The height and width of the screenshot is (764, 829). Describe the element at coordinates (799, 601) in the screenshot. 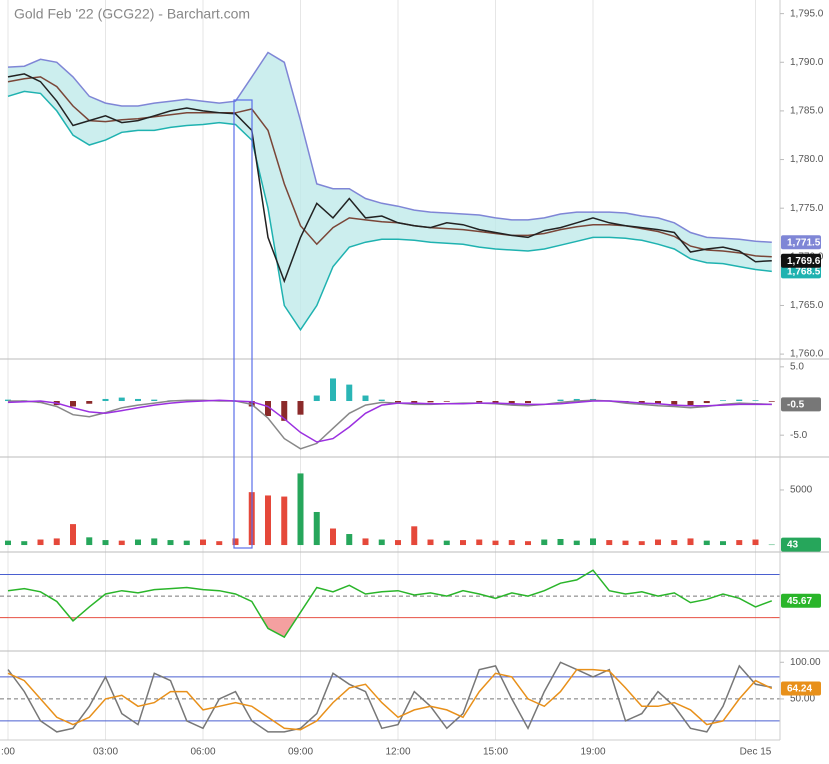

I see `price-tag-label: 45.67` at that location.